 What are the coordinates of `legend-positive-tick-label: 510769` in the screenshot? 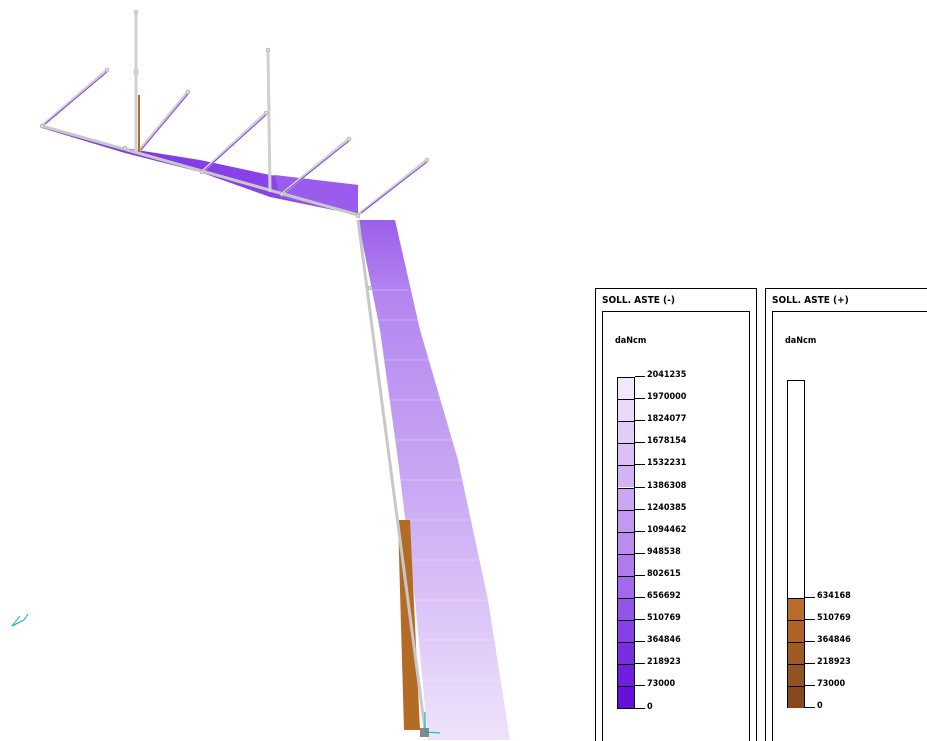 It's located at (834, 618).